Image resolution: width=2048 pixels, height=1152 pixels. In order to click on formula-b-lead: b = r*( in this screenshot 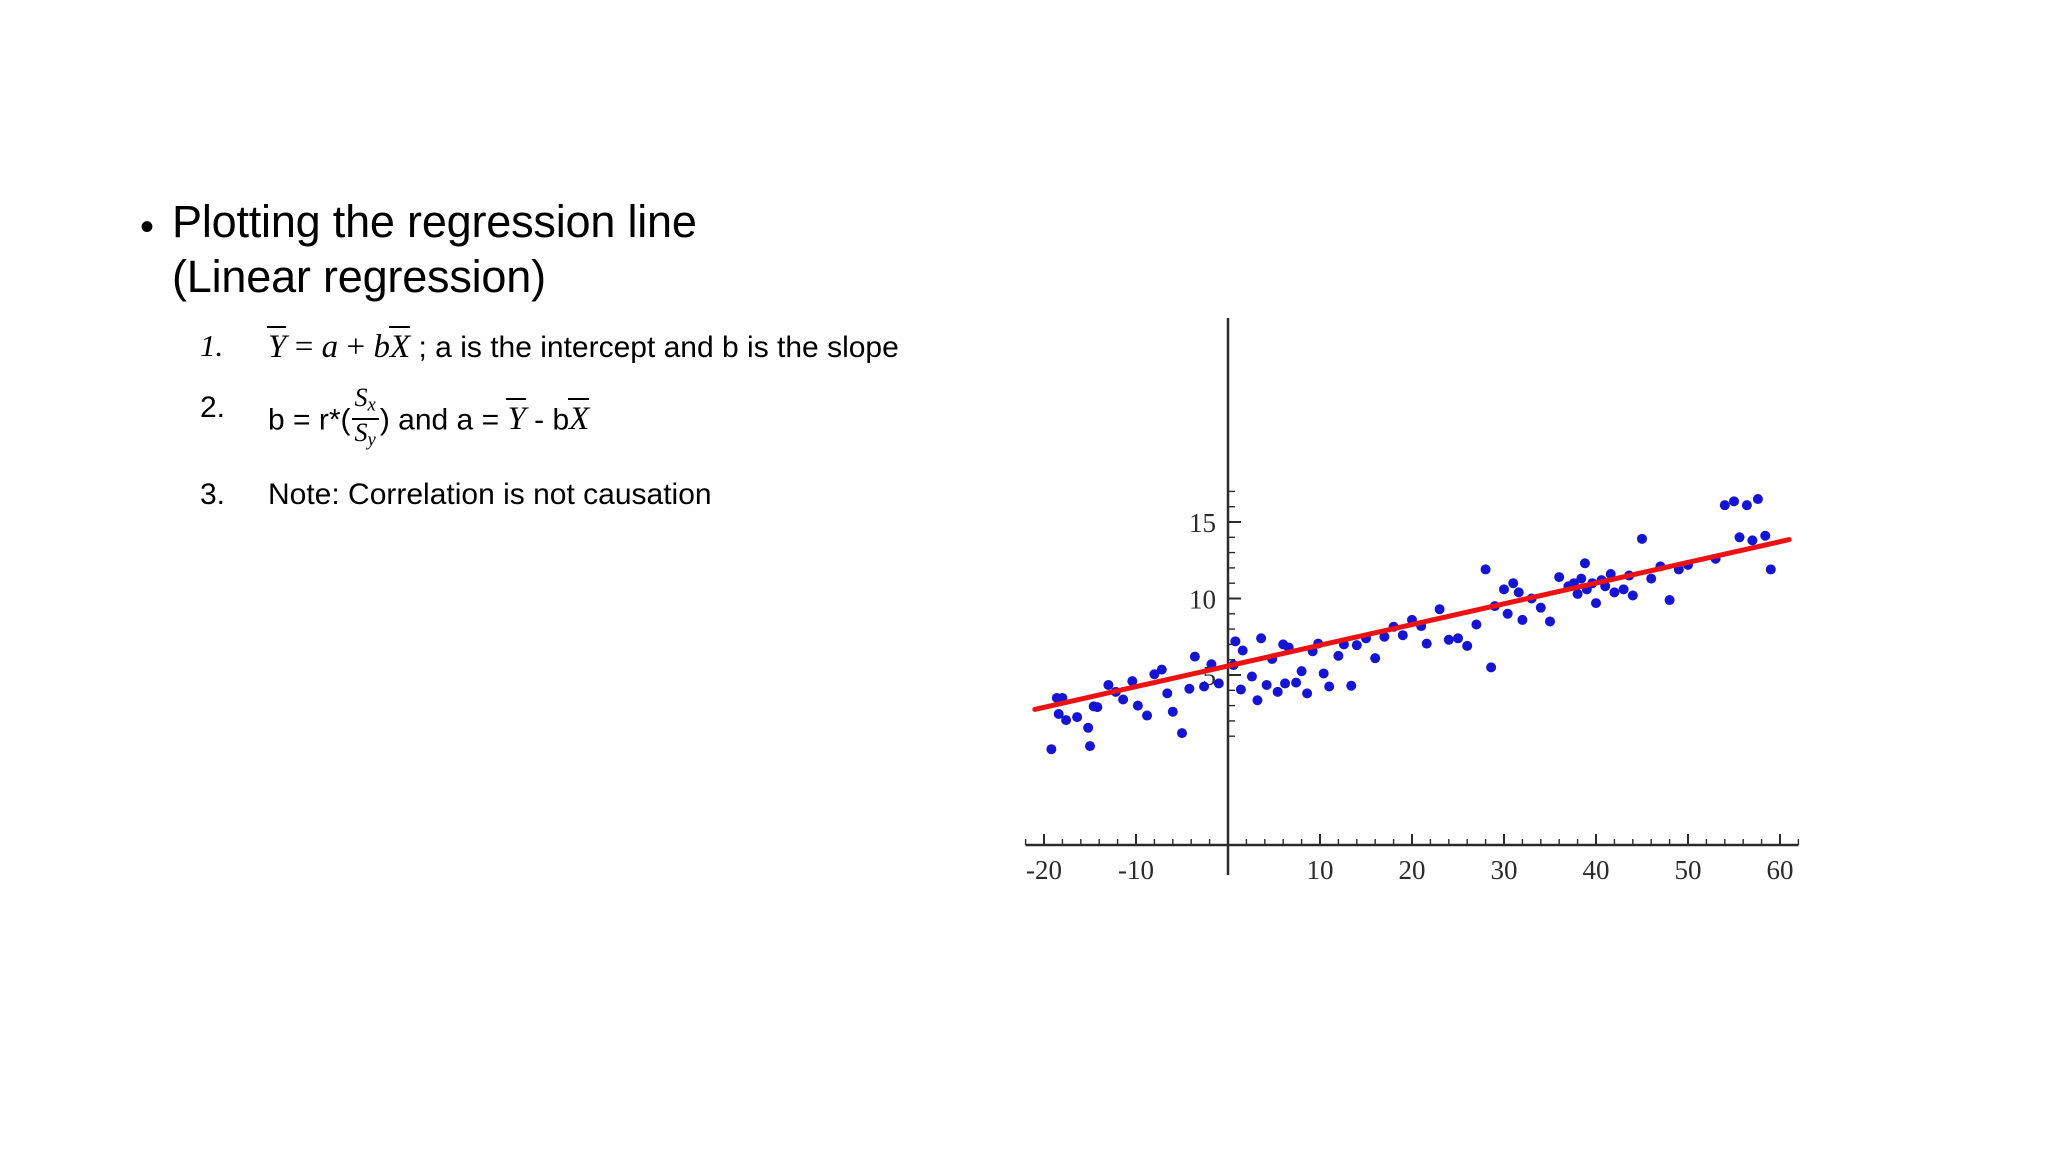, I will do `click(309, 420)`.